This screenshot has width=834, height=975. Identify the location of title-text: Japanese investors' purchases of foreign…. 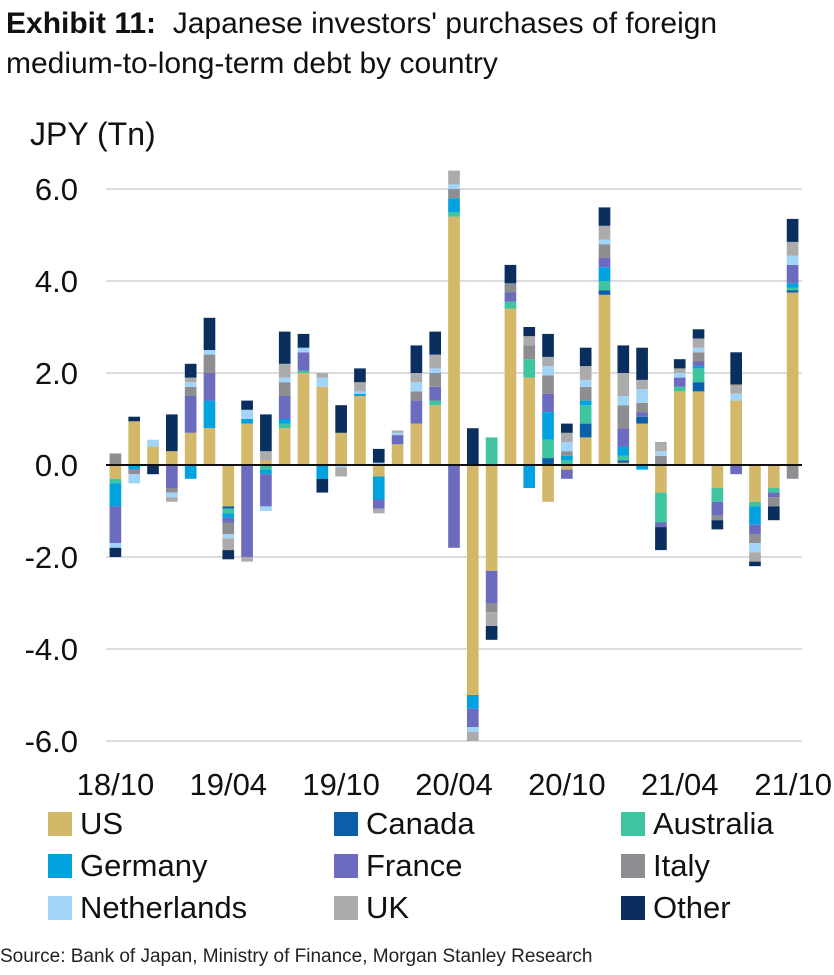
(362, 43).